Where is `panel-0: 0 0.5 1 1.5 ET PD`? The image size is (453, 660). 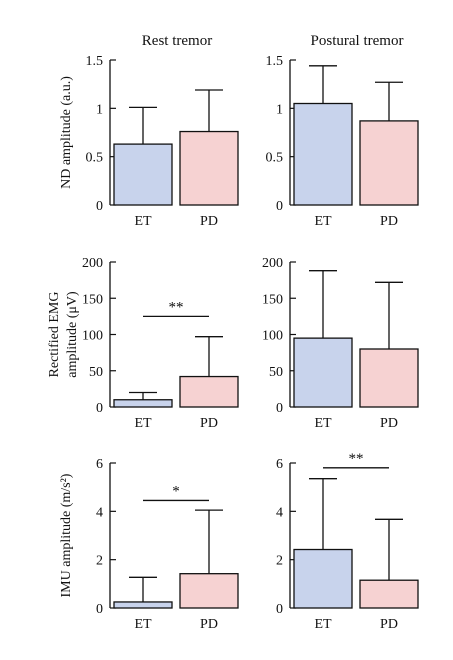
panel-0: 0 0.5 1 1.5 ET PD is located at coordinates (162, 141).